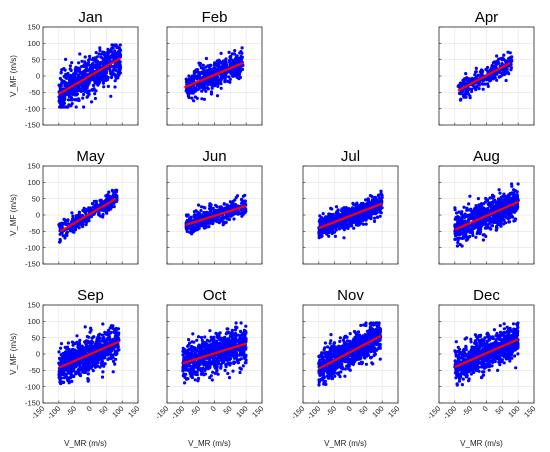 This screenshot has height=452, width=550. Describe the element at coordinates (32, 264) in the screenshot. I see `y-tick-label: -150` at that location.